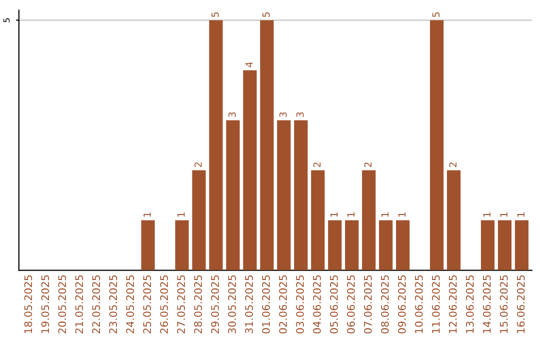 Image resolution: width=540 pixels, height=340 pixels. I want to click on x-tick-label: 27.05.2025, so click(181, 304).